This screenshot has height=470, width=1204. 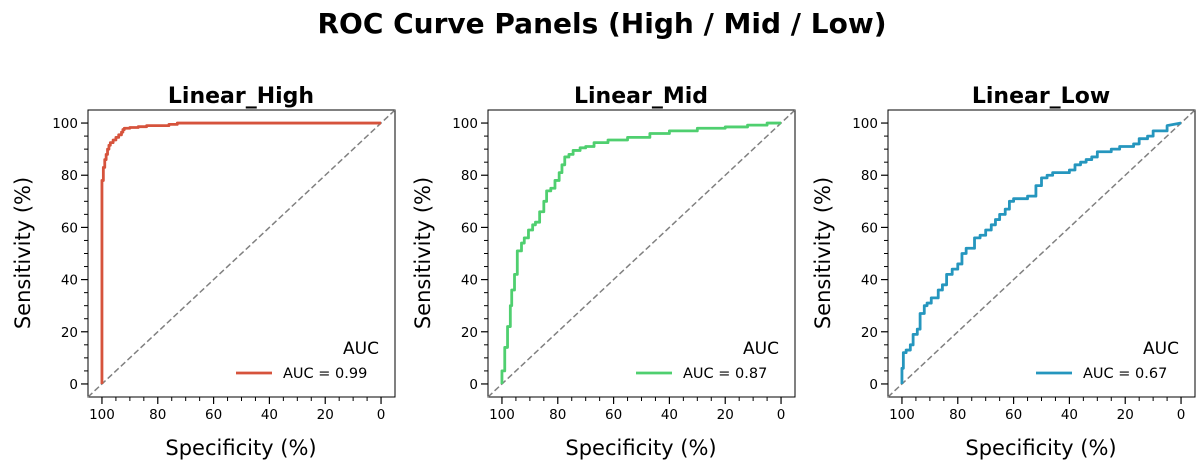 I want to click on y-tick-label-mid: 100, so click(x=465, y=124).